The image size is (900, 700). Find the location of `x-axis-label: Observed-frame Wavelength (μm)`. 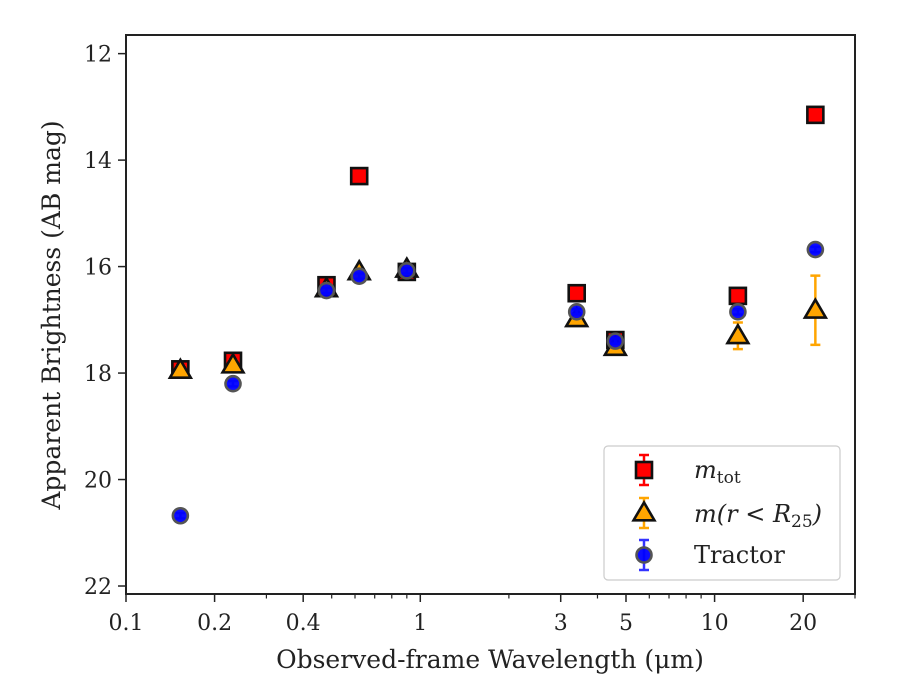

x-axis-label: Observed-frame Wavelength (μm) is located at coordinates (490, 659).